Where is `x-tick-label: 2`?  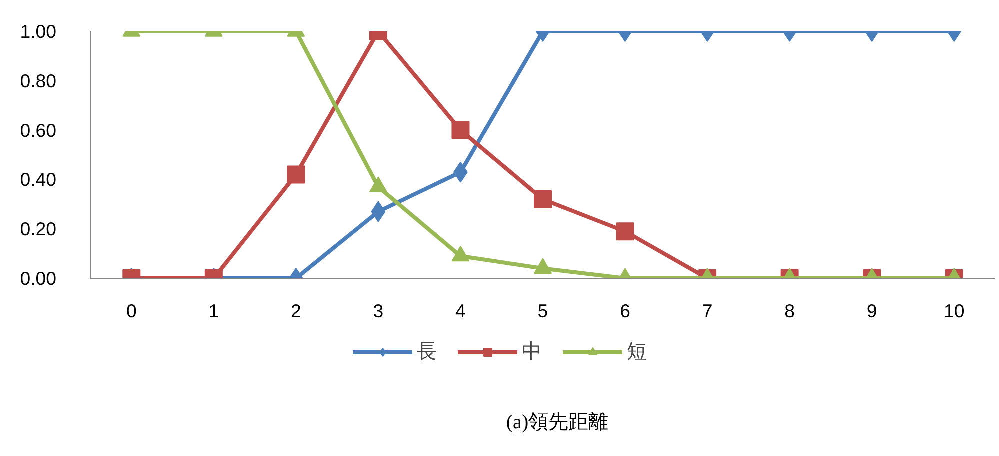
x-tick-label: 2 is located at coordinates (296, 311).